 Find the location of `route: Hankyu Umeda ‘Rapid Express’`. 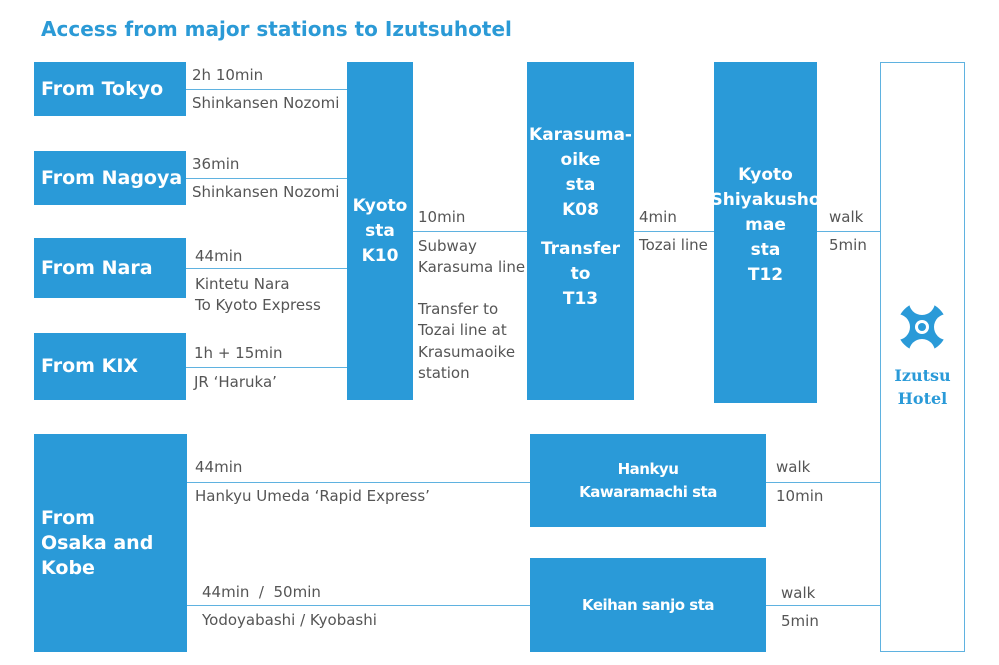

route: Hankyu Umeda ‘Rapid Express’ is located at coordinates (312, 496).